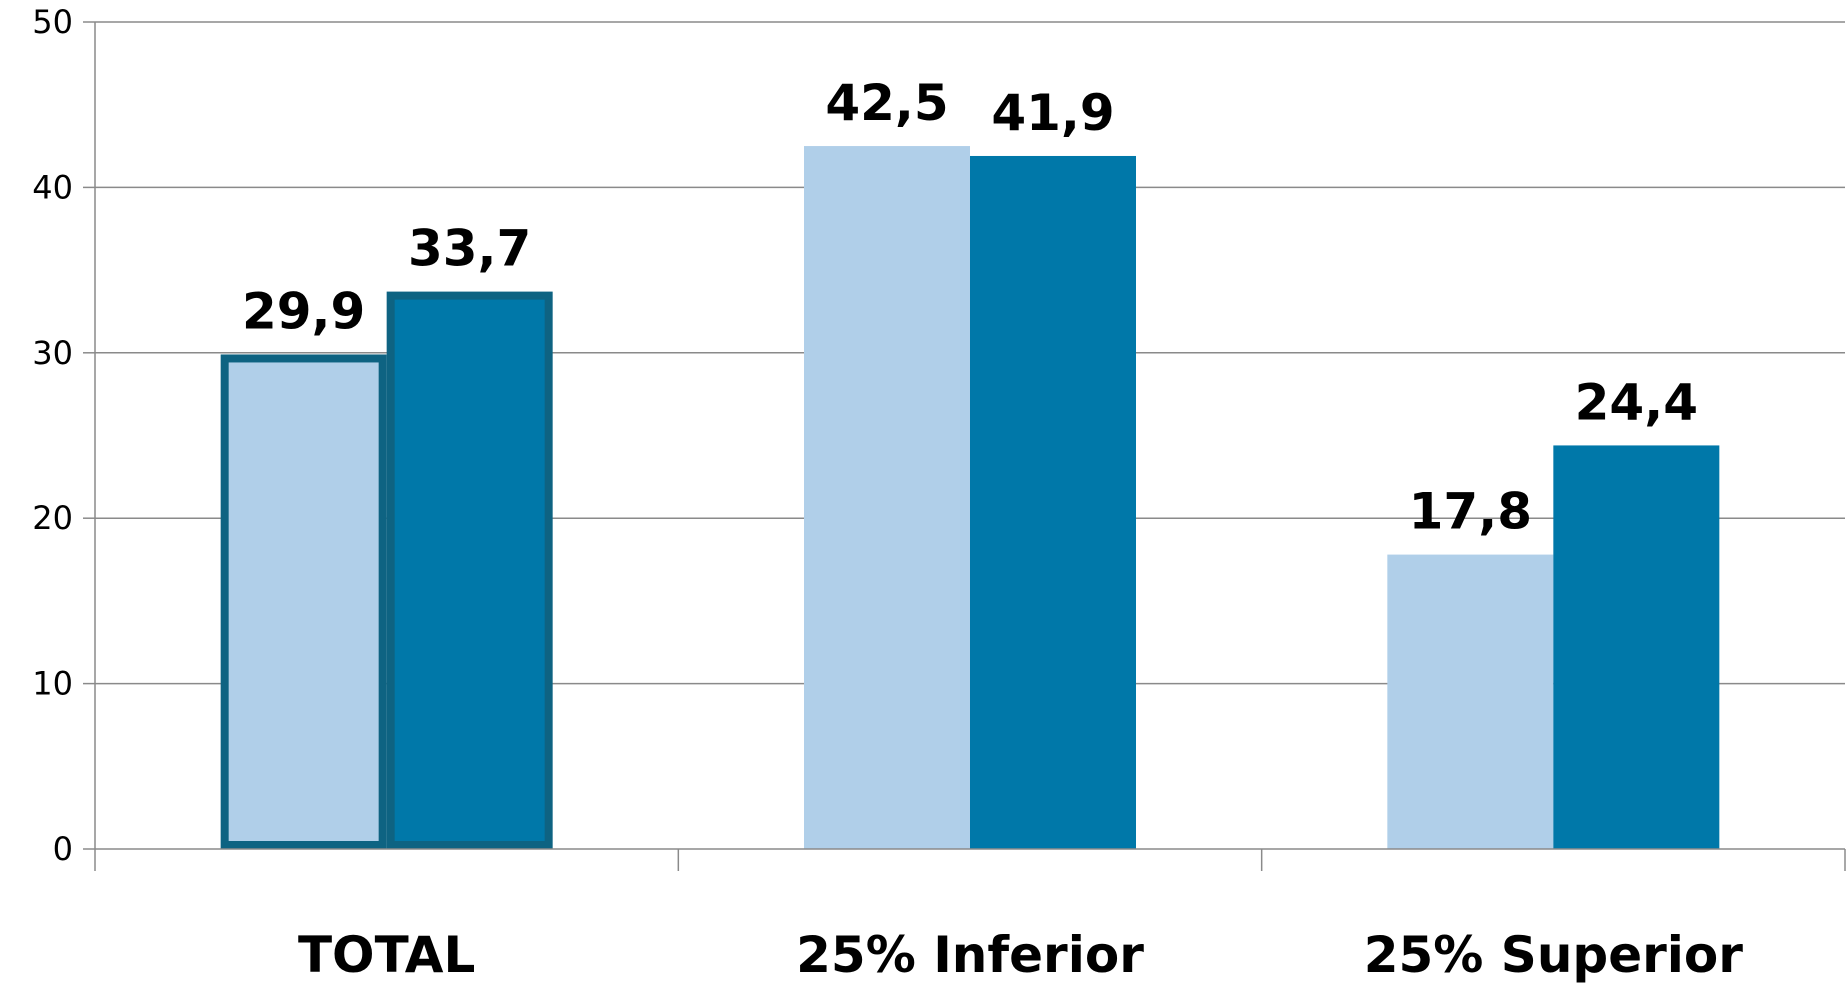 This screenshot has height=984, width=1847. I want to click on x-category-label: 25% Superior, so click(1554, 955).